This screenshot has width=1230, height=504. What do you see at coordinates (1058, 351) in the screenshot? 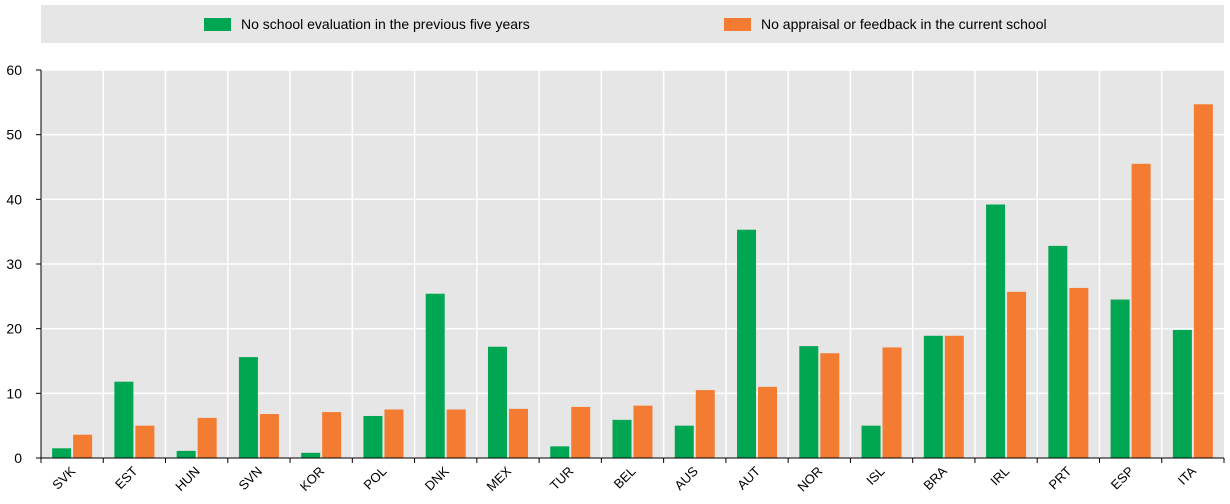
I see `bar-1-prt` at bounding box center [1058, 351].